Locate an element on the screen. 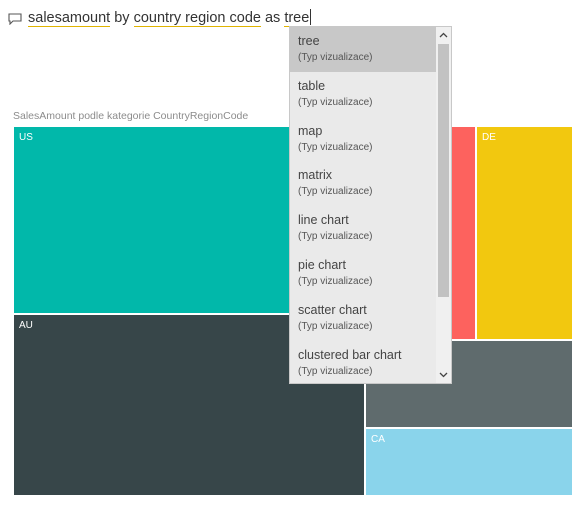 The width and height of the screenshot is (584, 506). suggestion-item: pie chart (Typ vizualizace) is located at coordinates (363, 273).